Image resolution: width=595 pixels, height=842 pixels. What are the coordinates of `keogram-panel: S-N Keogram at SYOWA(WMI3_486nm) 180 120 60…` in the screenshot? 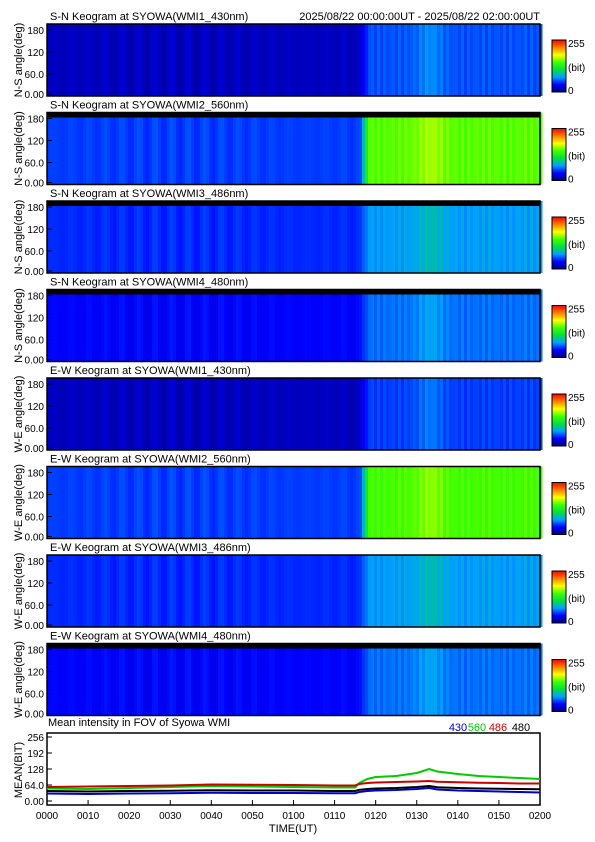 It's located at (299, 233).